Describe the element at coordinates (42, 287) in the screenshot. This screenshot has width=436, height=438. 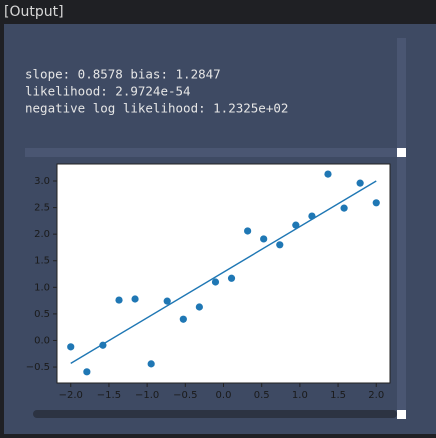
I see `y-tick-label: 1.0` at that location.